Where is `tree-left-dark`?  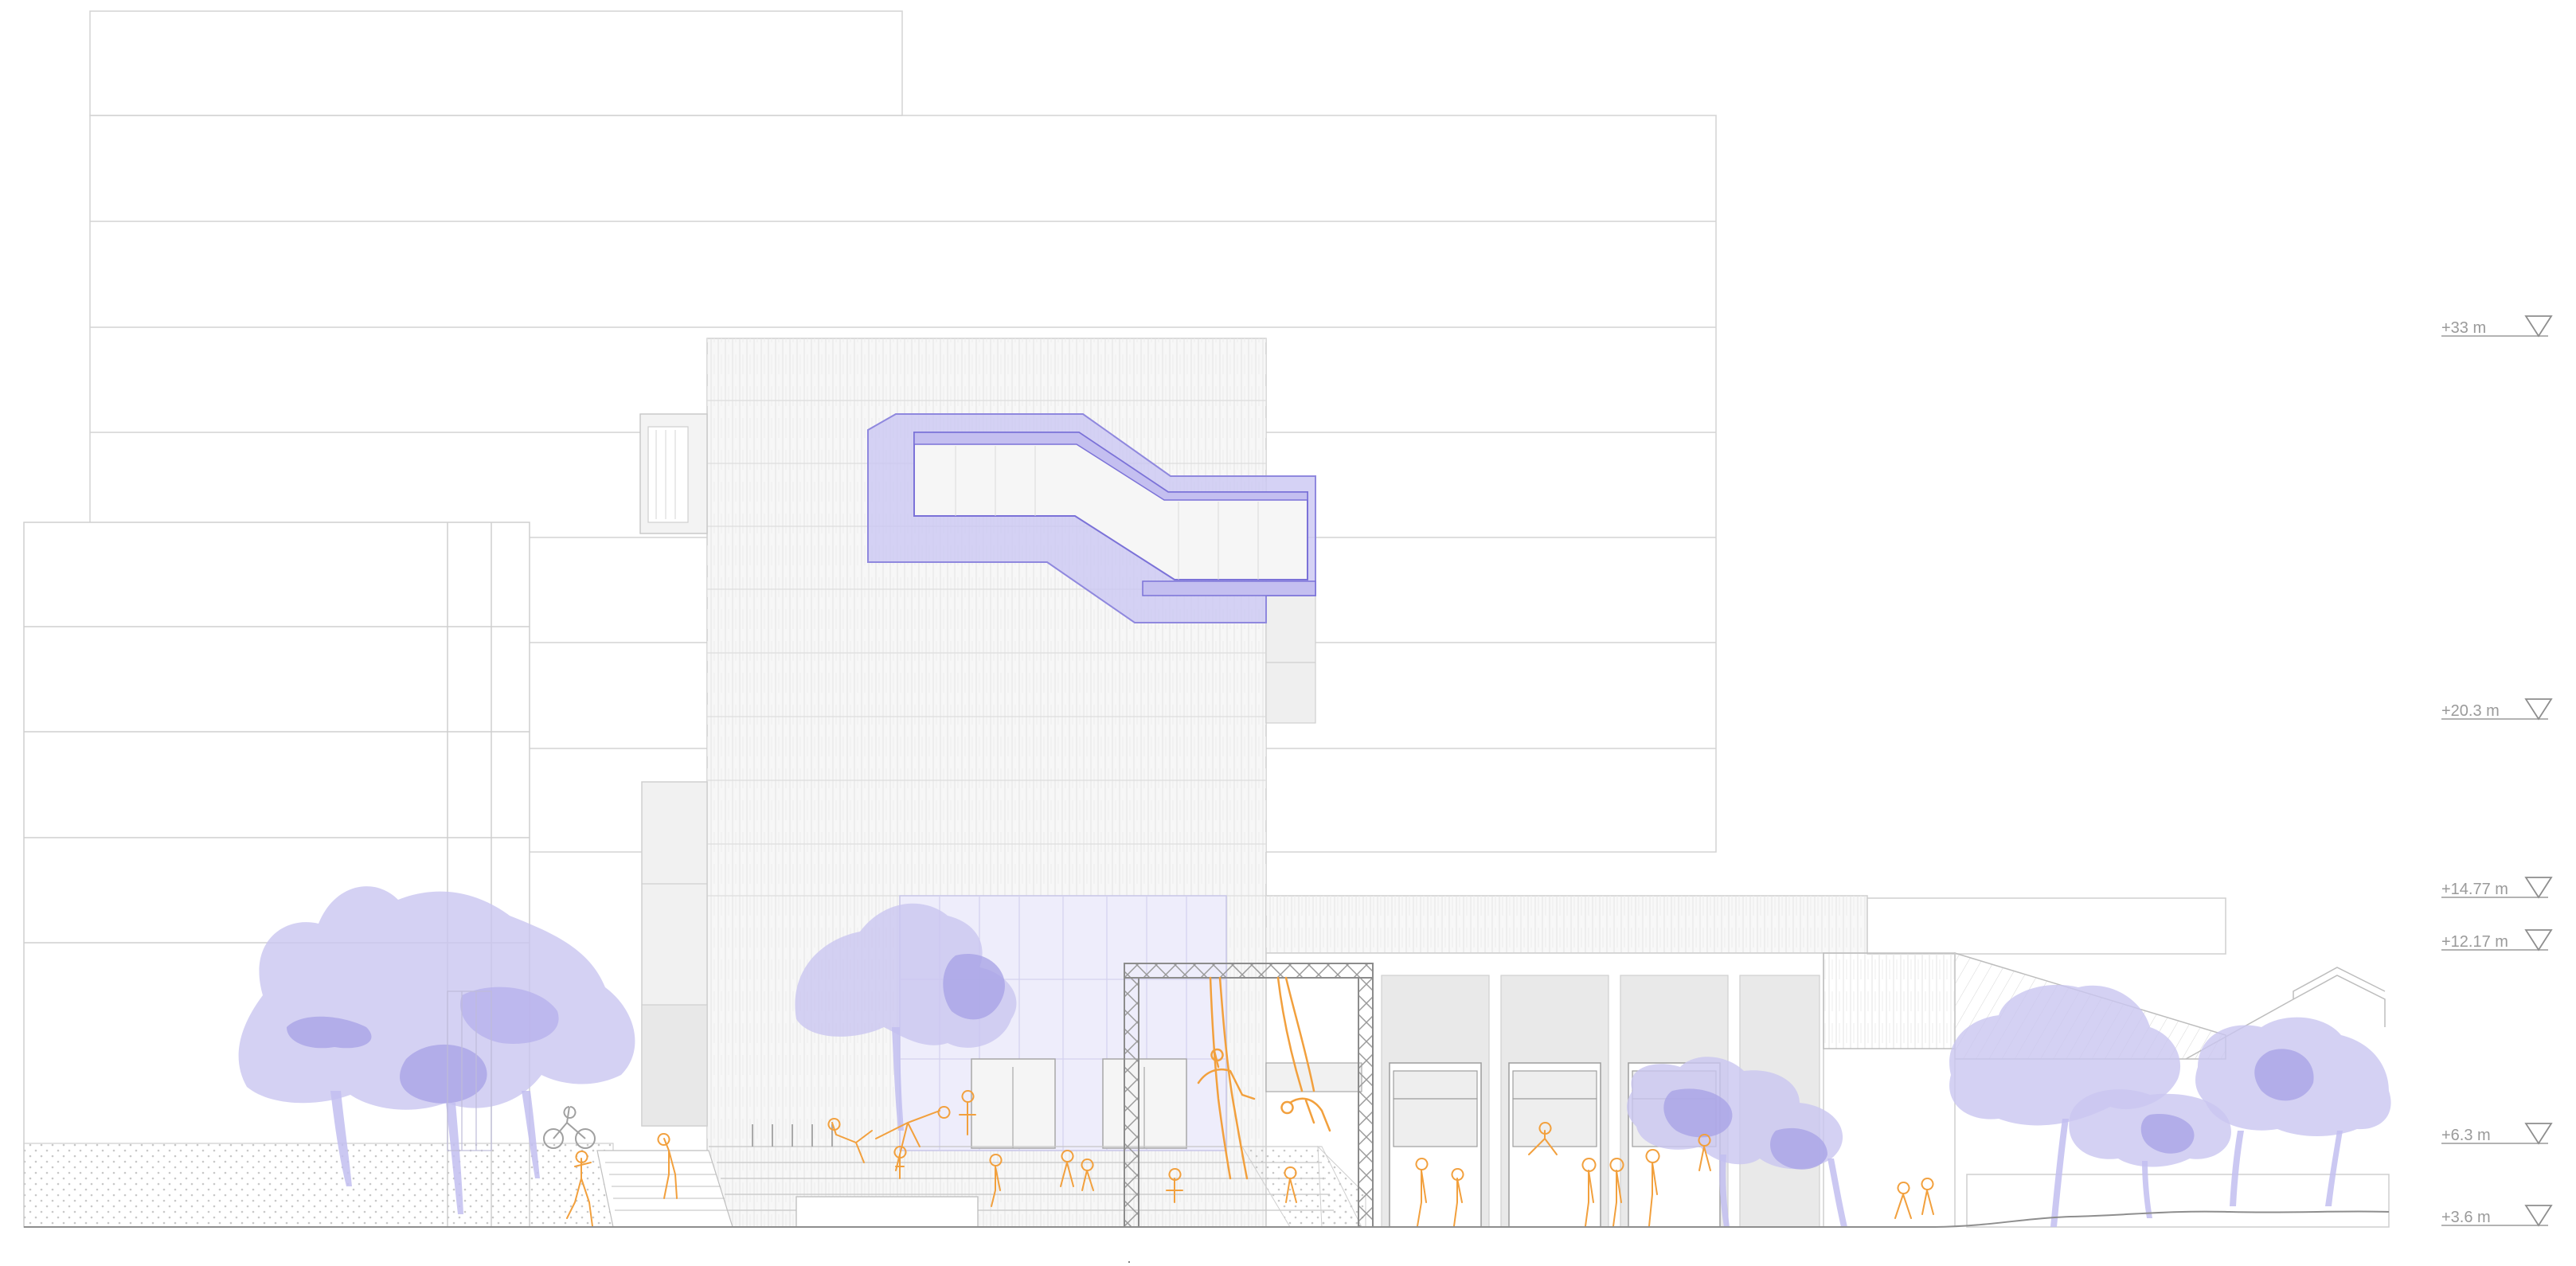
tree-left-dark is located at coordinates (330, 1032).